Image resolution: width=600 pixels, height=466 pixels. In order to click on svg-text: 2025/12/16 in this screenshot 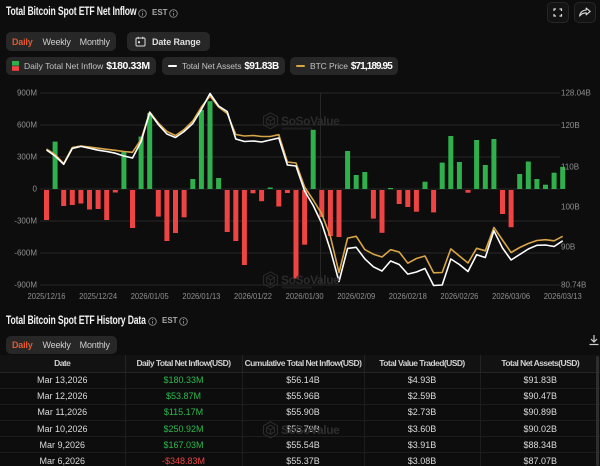, I will do `click(47, 296)`.